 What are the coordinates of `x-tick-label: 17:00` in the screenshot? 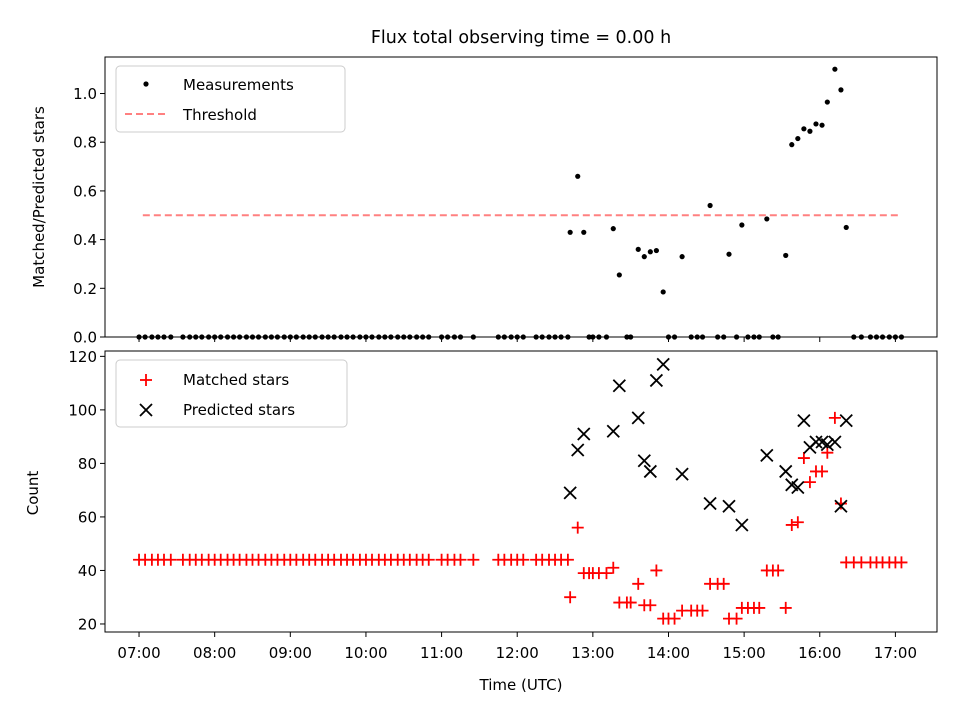 It's located at (895, 653).